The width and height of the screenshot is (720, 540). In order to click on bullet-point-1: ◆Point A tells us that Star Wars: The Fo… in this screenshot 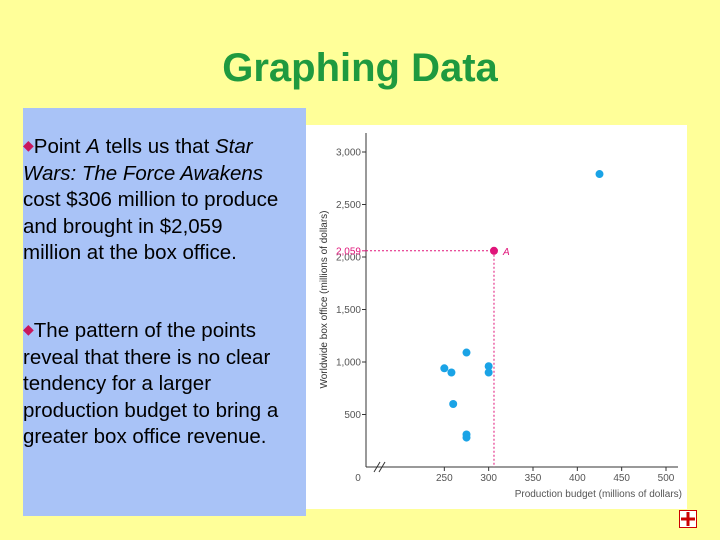, I will do `click(154, 199)`.